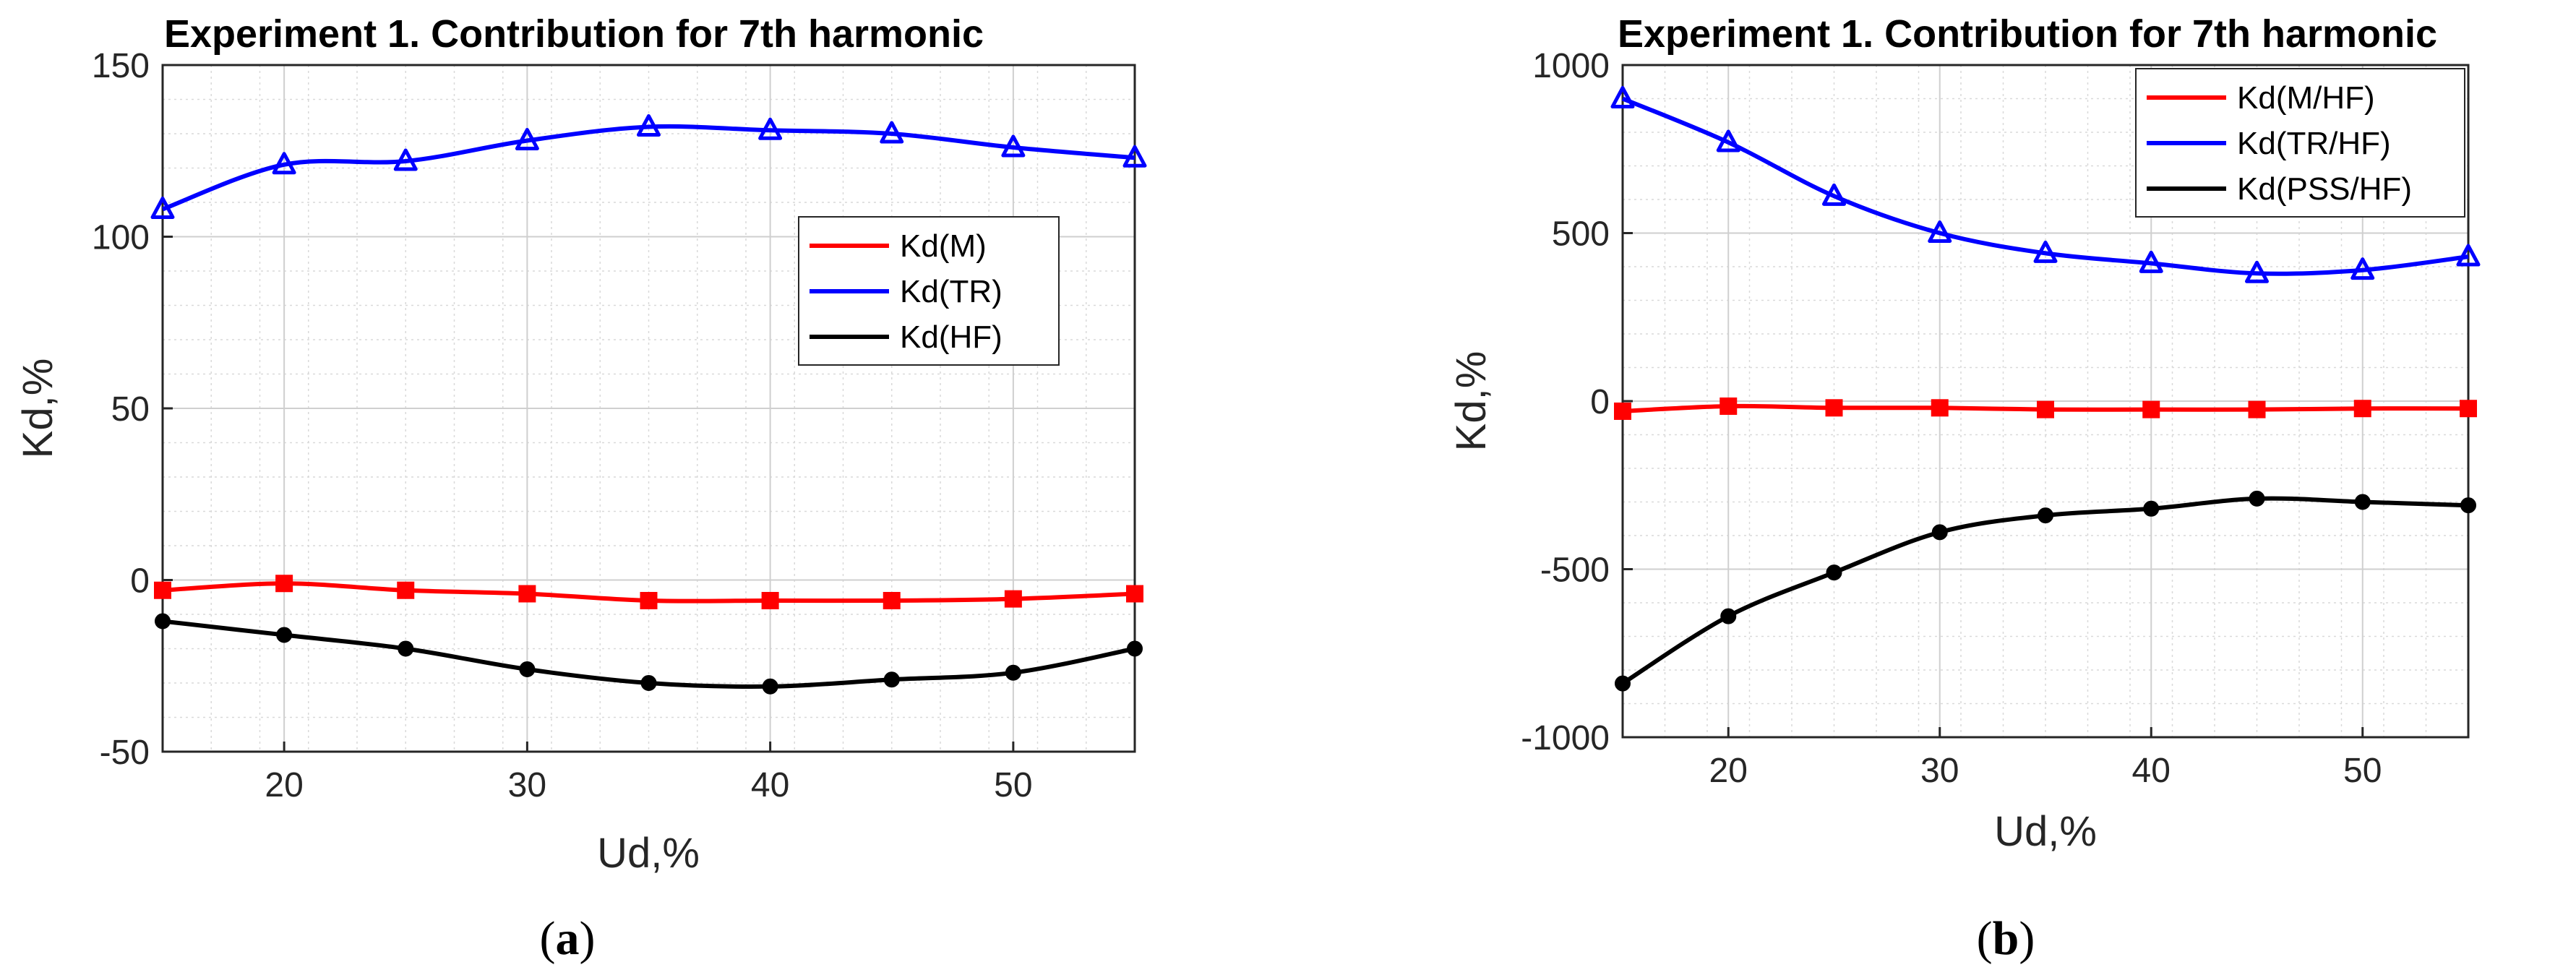 This screenshot has height=975, width=2576. What do you see at coordinates (130, 409) in the screenshot?
I see `chart-a-y-tick-label: 50` at bounding box center [130, 409].